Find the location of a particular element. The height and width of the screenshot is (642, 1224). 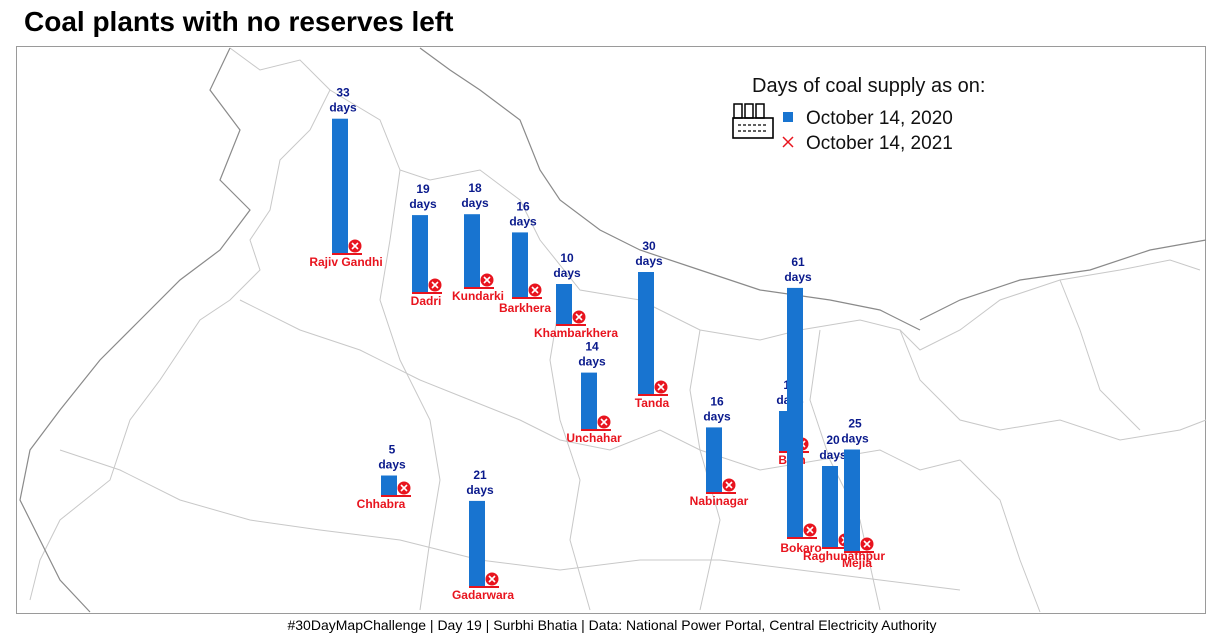

legend-label-2021: October 14, 2021 is located at coordinates (879, 143).